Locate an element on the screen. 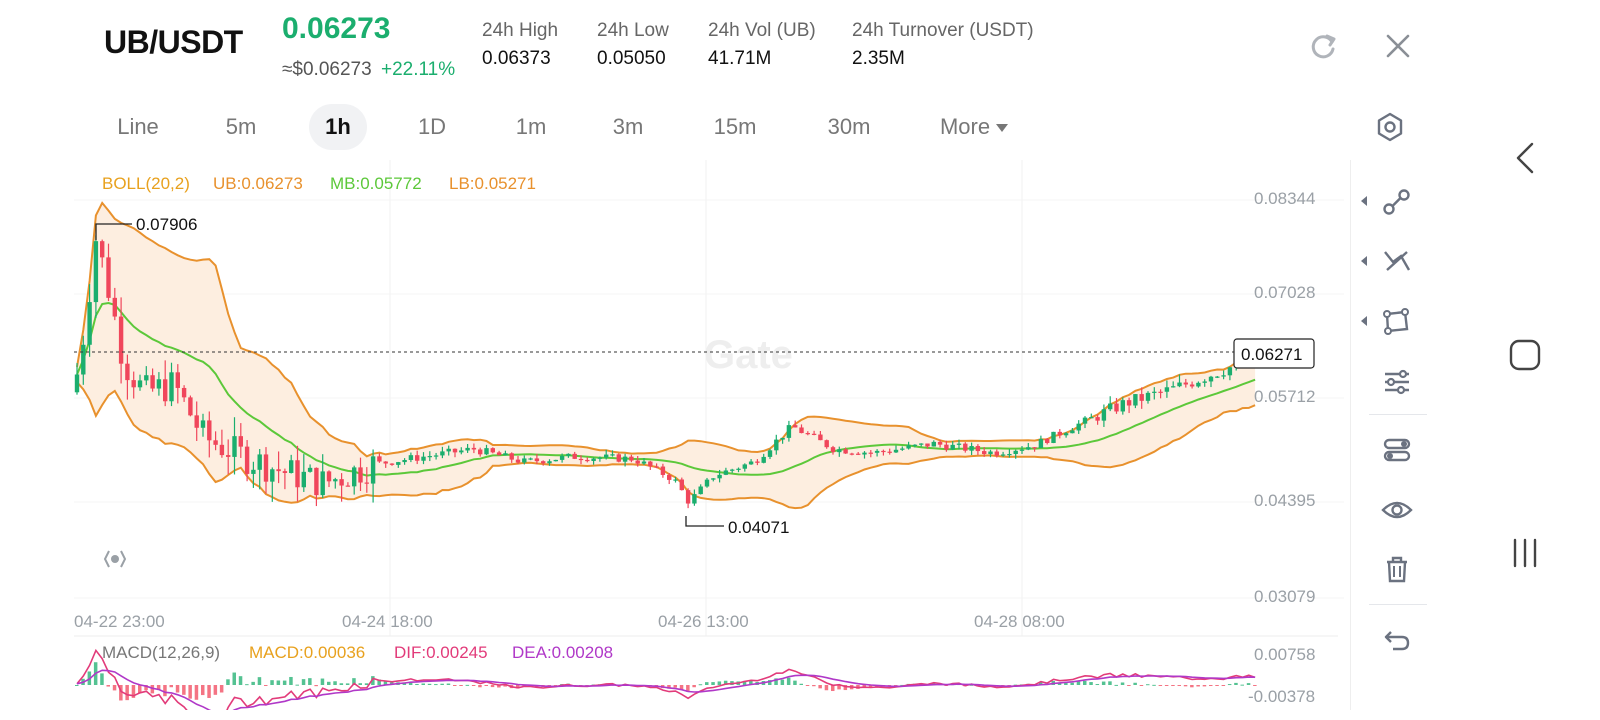  y-tick-label: 0.08344 is located at coordinates (1284, 198).